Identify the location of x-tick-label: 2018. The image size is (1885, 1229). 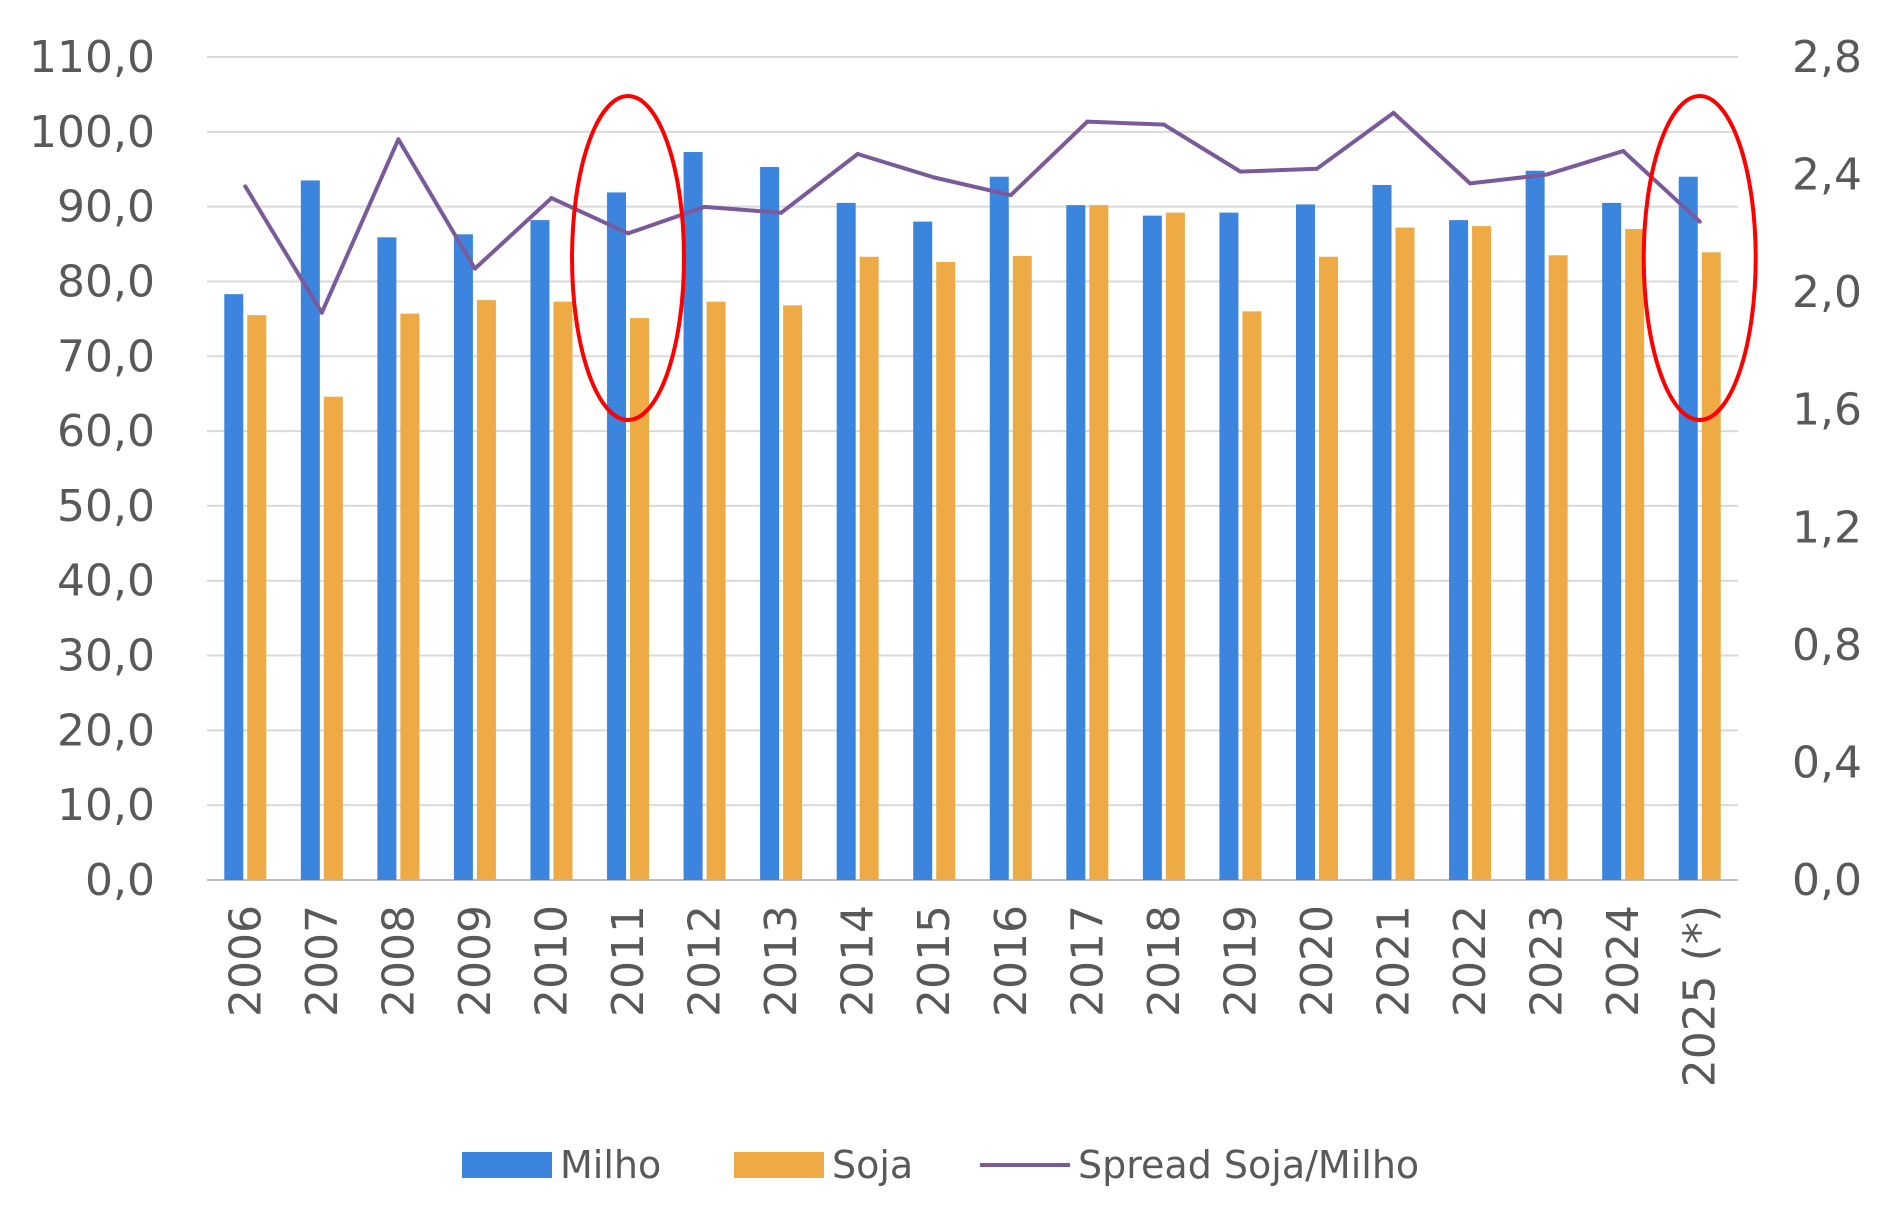
(1164, 961).